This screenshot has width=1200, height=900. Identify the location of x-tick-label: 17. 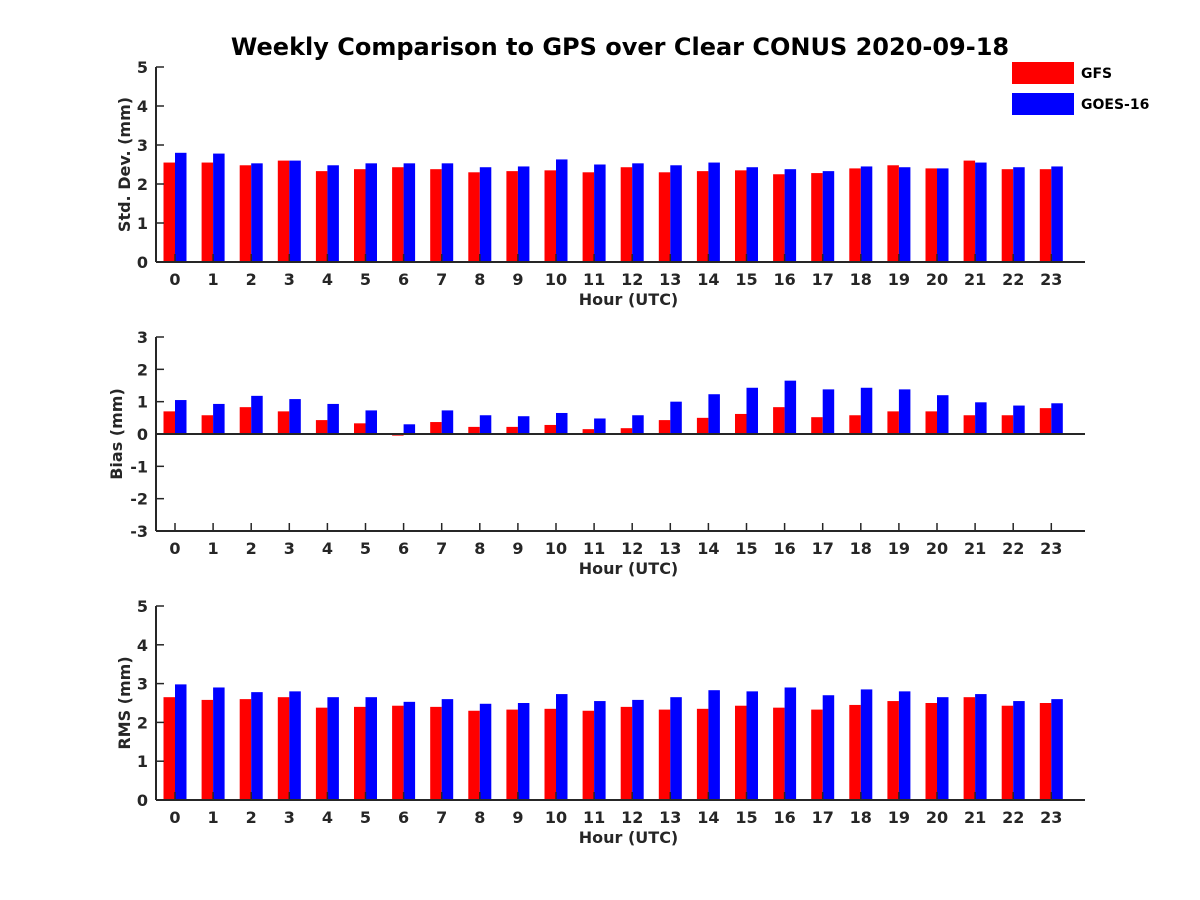
(823, 548).